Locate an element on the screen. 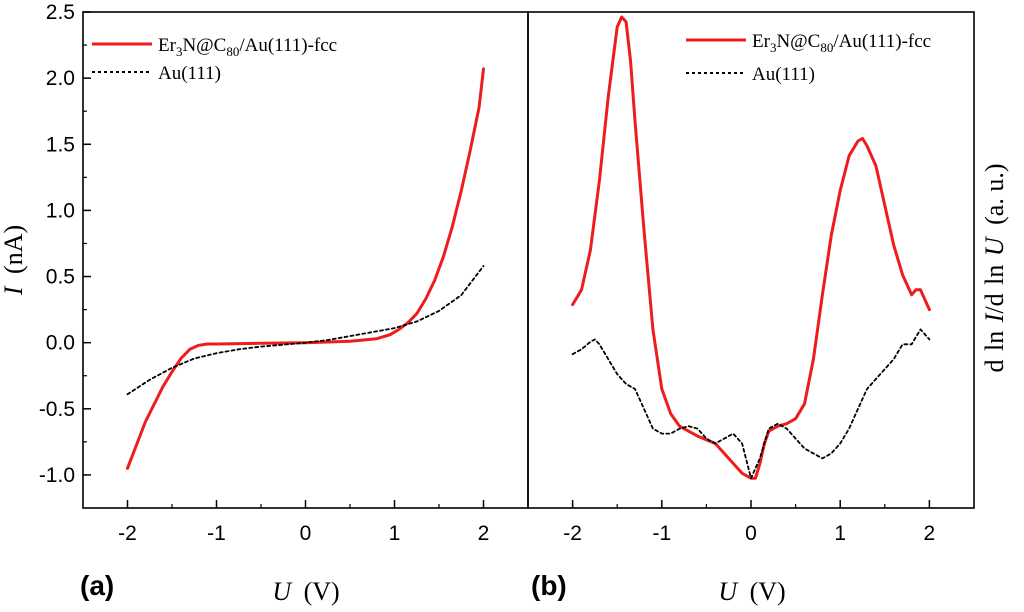 This screenshot has width=1024, height=612. panel-a-ytick-label-2: 0.0 is located at coordinates (60, 343).